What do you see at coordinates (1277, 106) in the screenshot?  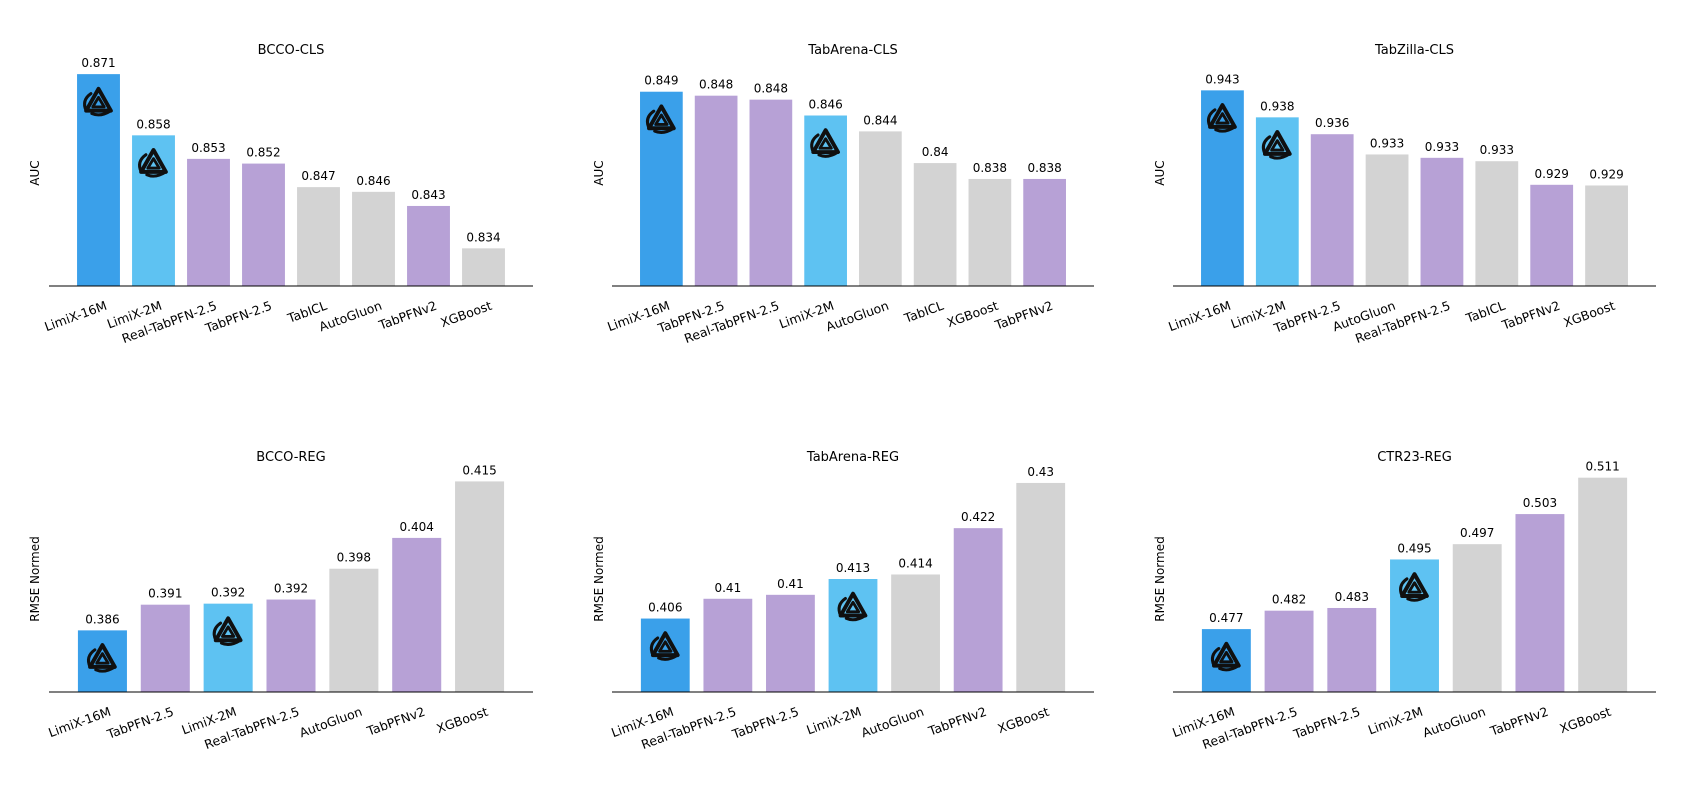 I see `value-label: 0.938` at bounding box center [1277, 106].